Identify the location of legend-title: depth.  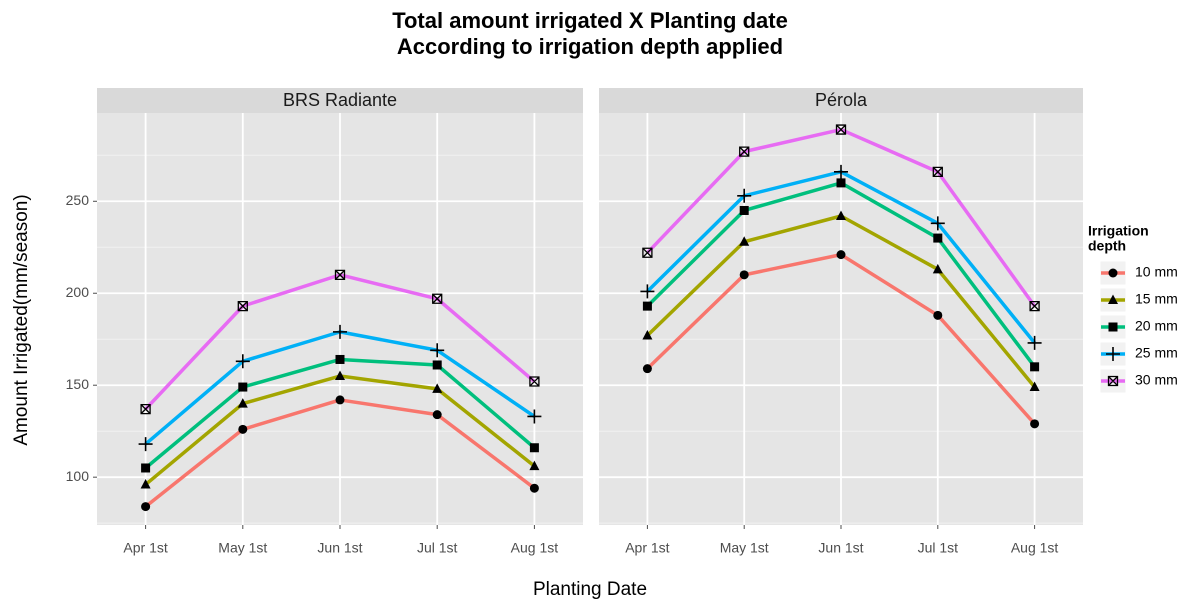
(1107, 246).